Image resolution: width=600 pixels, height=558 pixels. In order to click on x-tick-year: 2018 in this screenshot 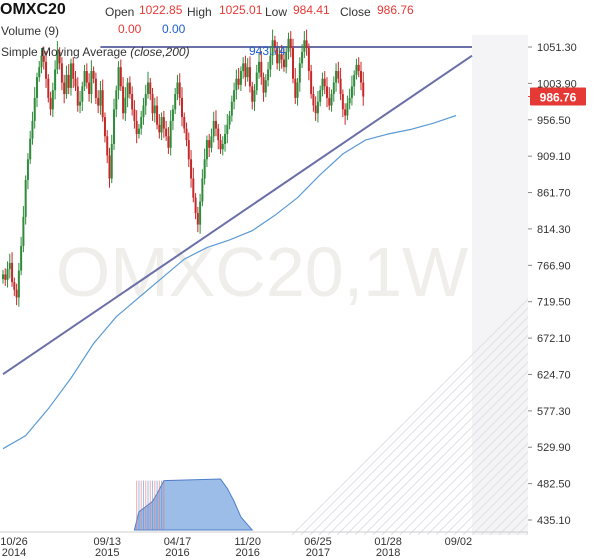, I will do `click(388, 552)`.